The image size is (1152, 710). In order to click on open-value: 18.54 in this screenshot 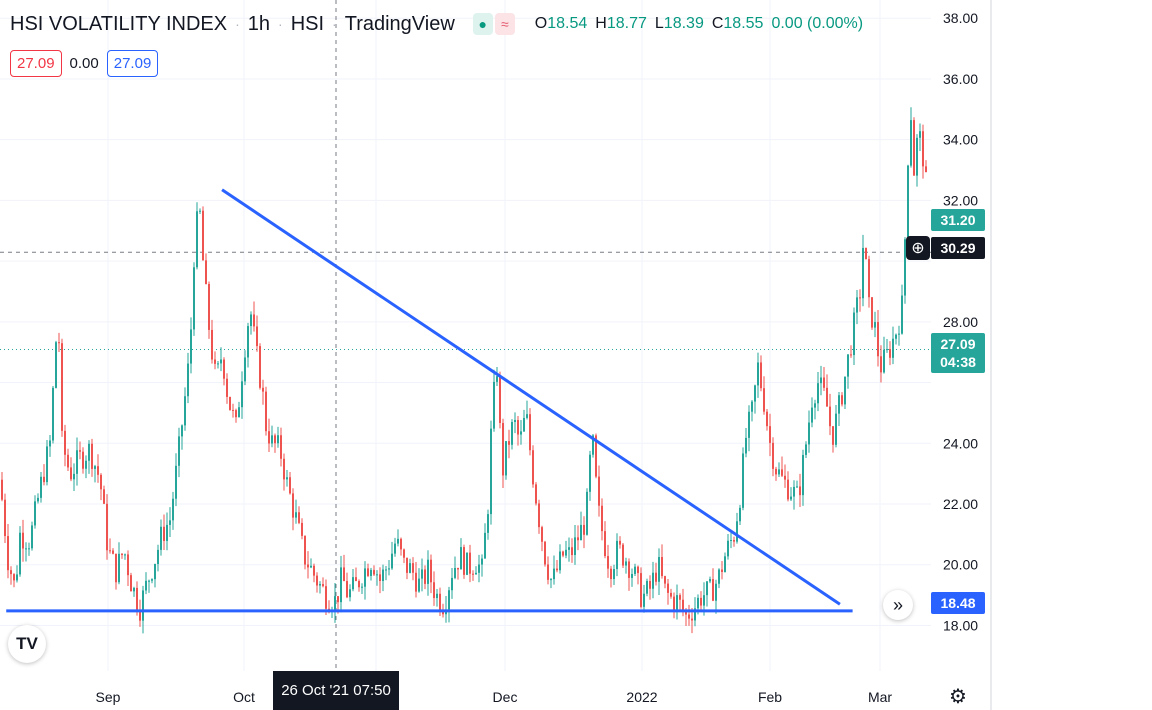, I will do `click(567, 23)`.